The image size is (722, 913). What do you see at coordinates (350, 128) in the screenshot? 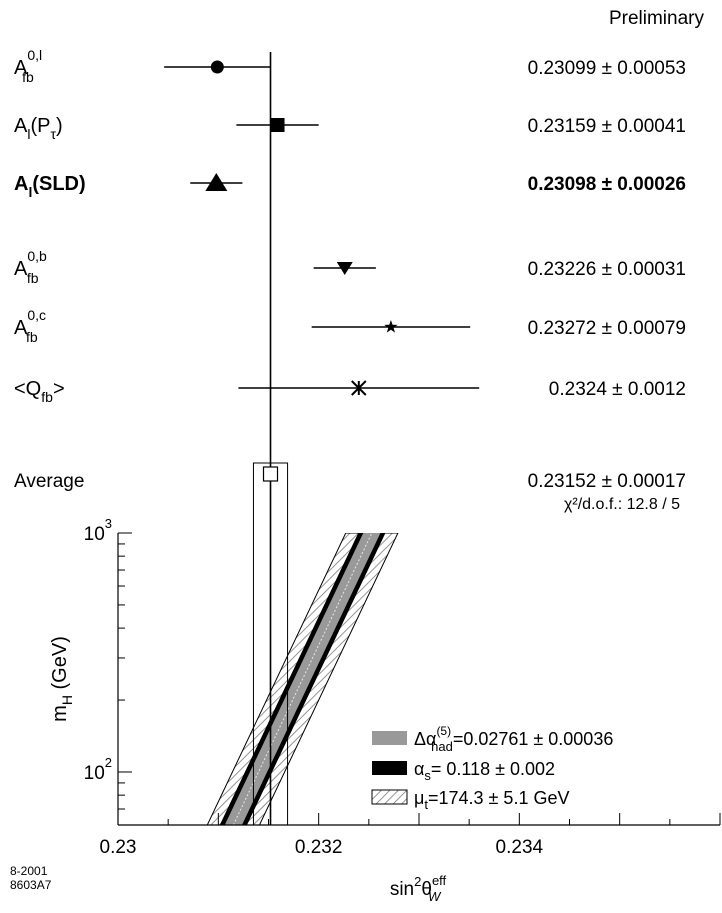
I see `measurement-row: Al(Pτ) 0.23159 ± 0.00041` at bounding box center [350, 128].